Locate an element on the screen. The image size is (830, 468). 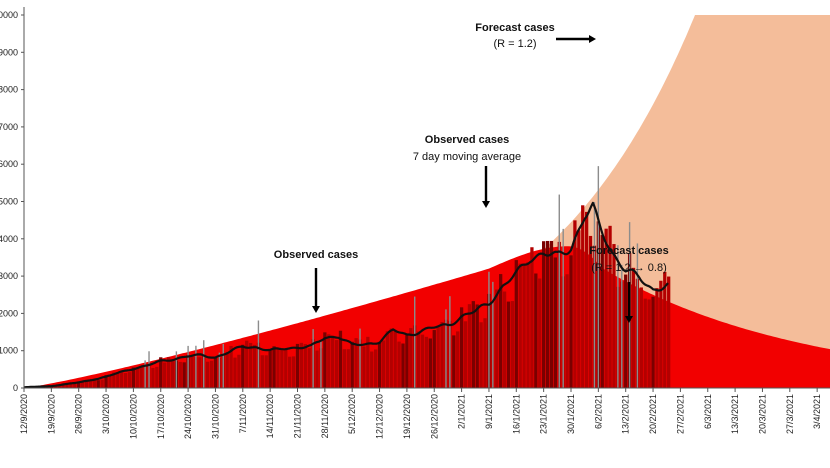
x-tick-label: 2/1/2021 is located at coordinates (462, 411).